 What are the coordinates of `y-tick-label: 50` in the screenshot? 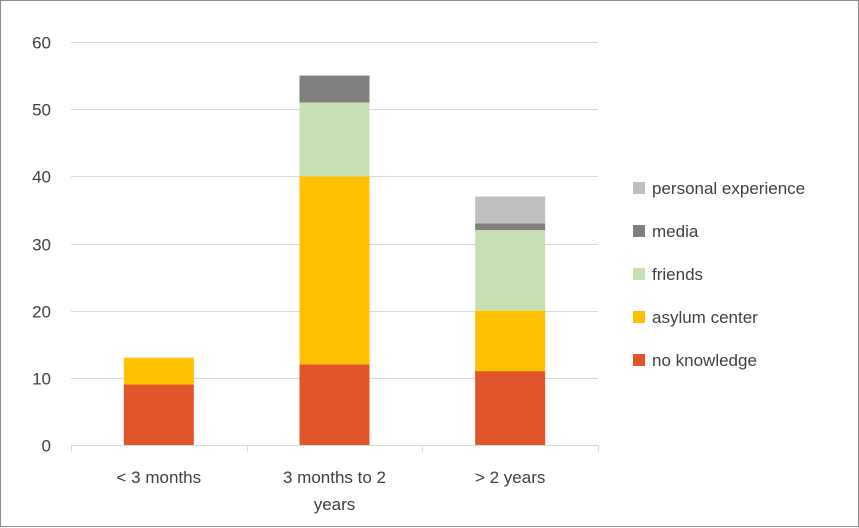 It's located at (41, 110).